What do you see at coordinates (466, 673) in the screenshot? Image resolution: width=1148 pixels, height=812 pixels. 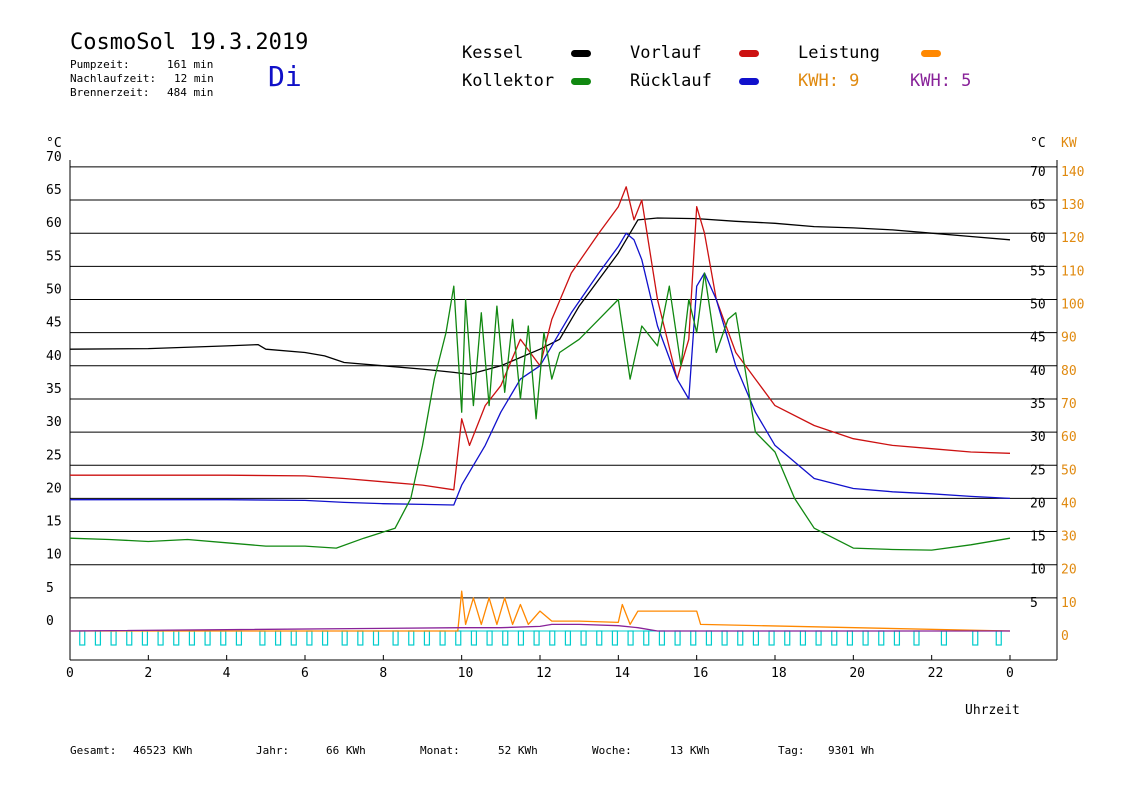 I see `x-tick-label: 10` at bounding box center [466, 673].